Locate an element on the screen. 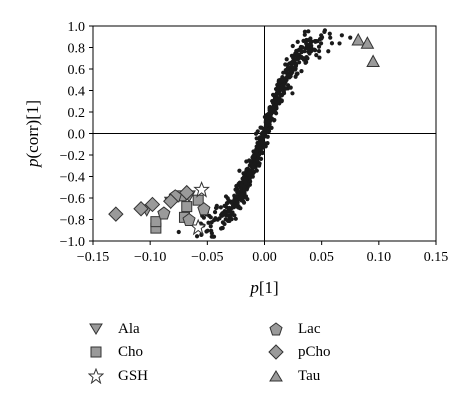 The height and width of the screenshot is (402, 474). x-tick-label: 0.15 is located at coordinates (436, 257).